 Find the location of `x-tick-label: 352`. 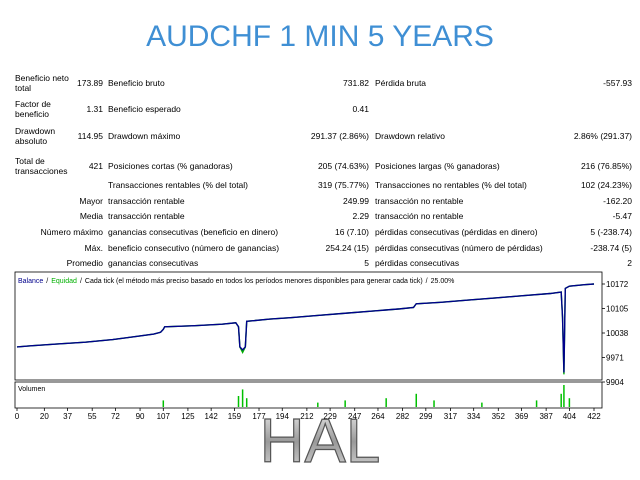

x-tick-label: 352 is located at coordinates (499, 416).